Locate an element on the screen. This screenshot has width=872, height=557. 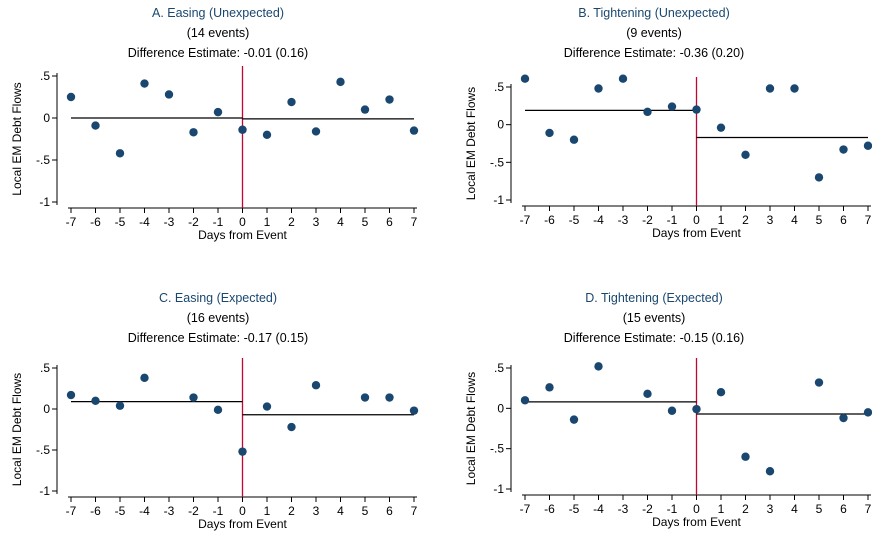
panel-title: D. Tightening (Expected) is located at coordinates (654, 298).